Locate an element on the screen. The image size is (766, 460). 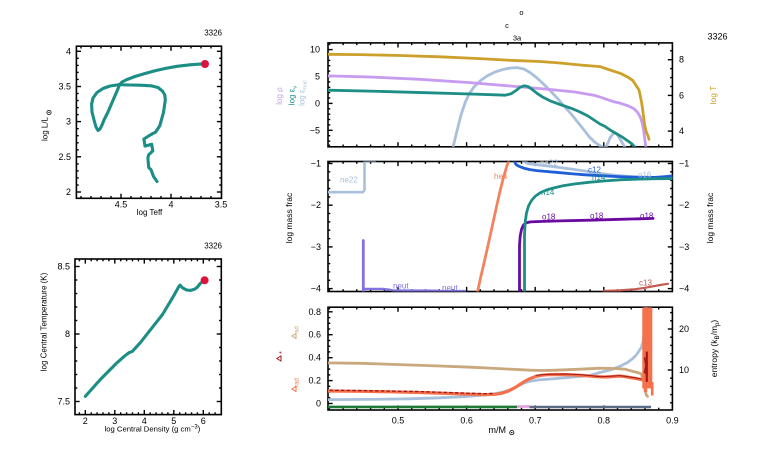
svg-text: c13 is located at coordinates (645, 283).